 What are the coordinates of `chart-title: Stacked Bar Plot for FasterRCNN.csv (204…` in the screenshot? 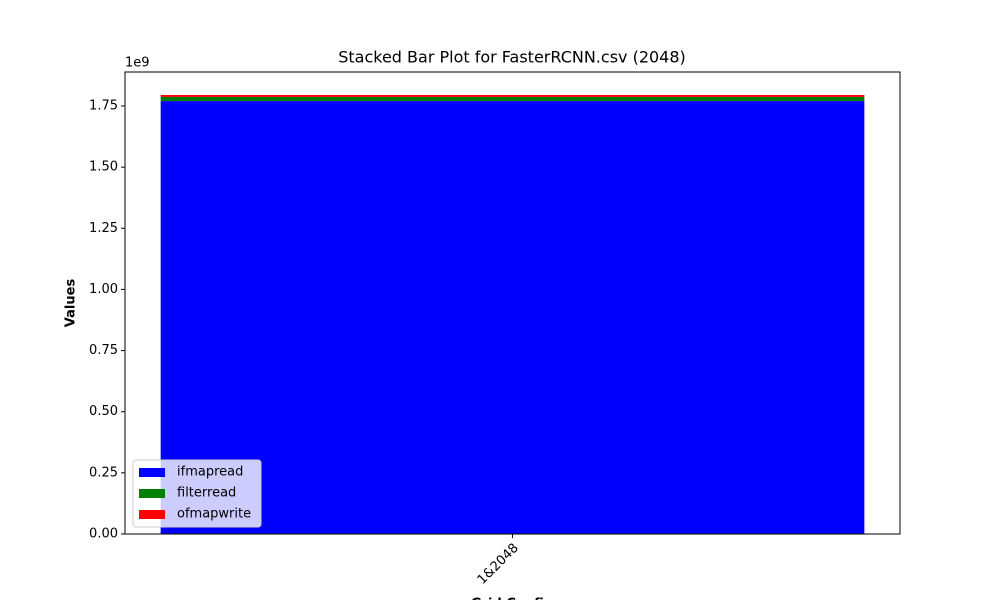 It's located at (512, 57).